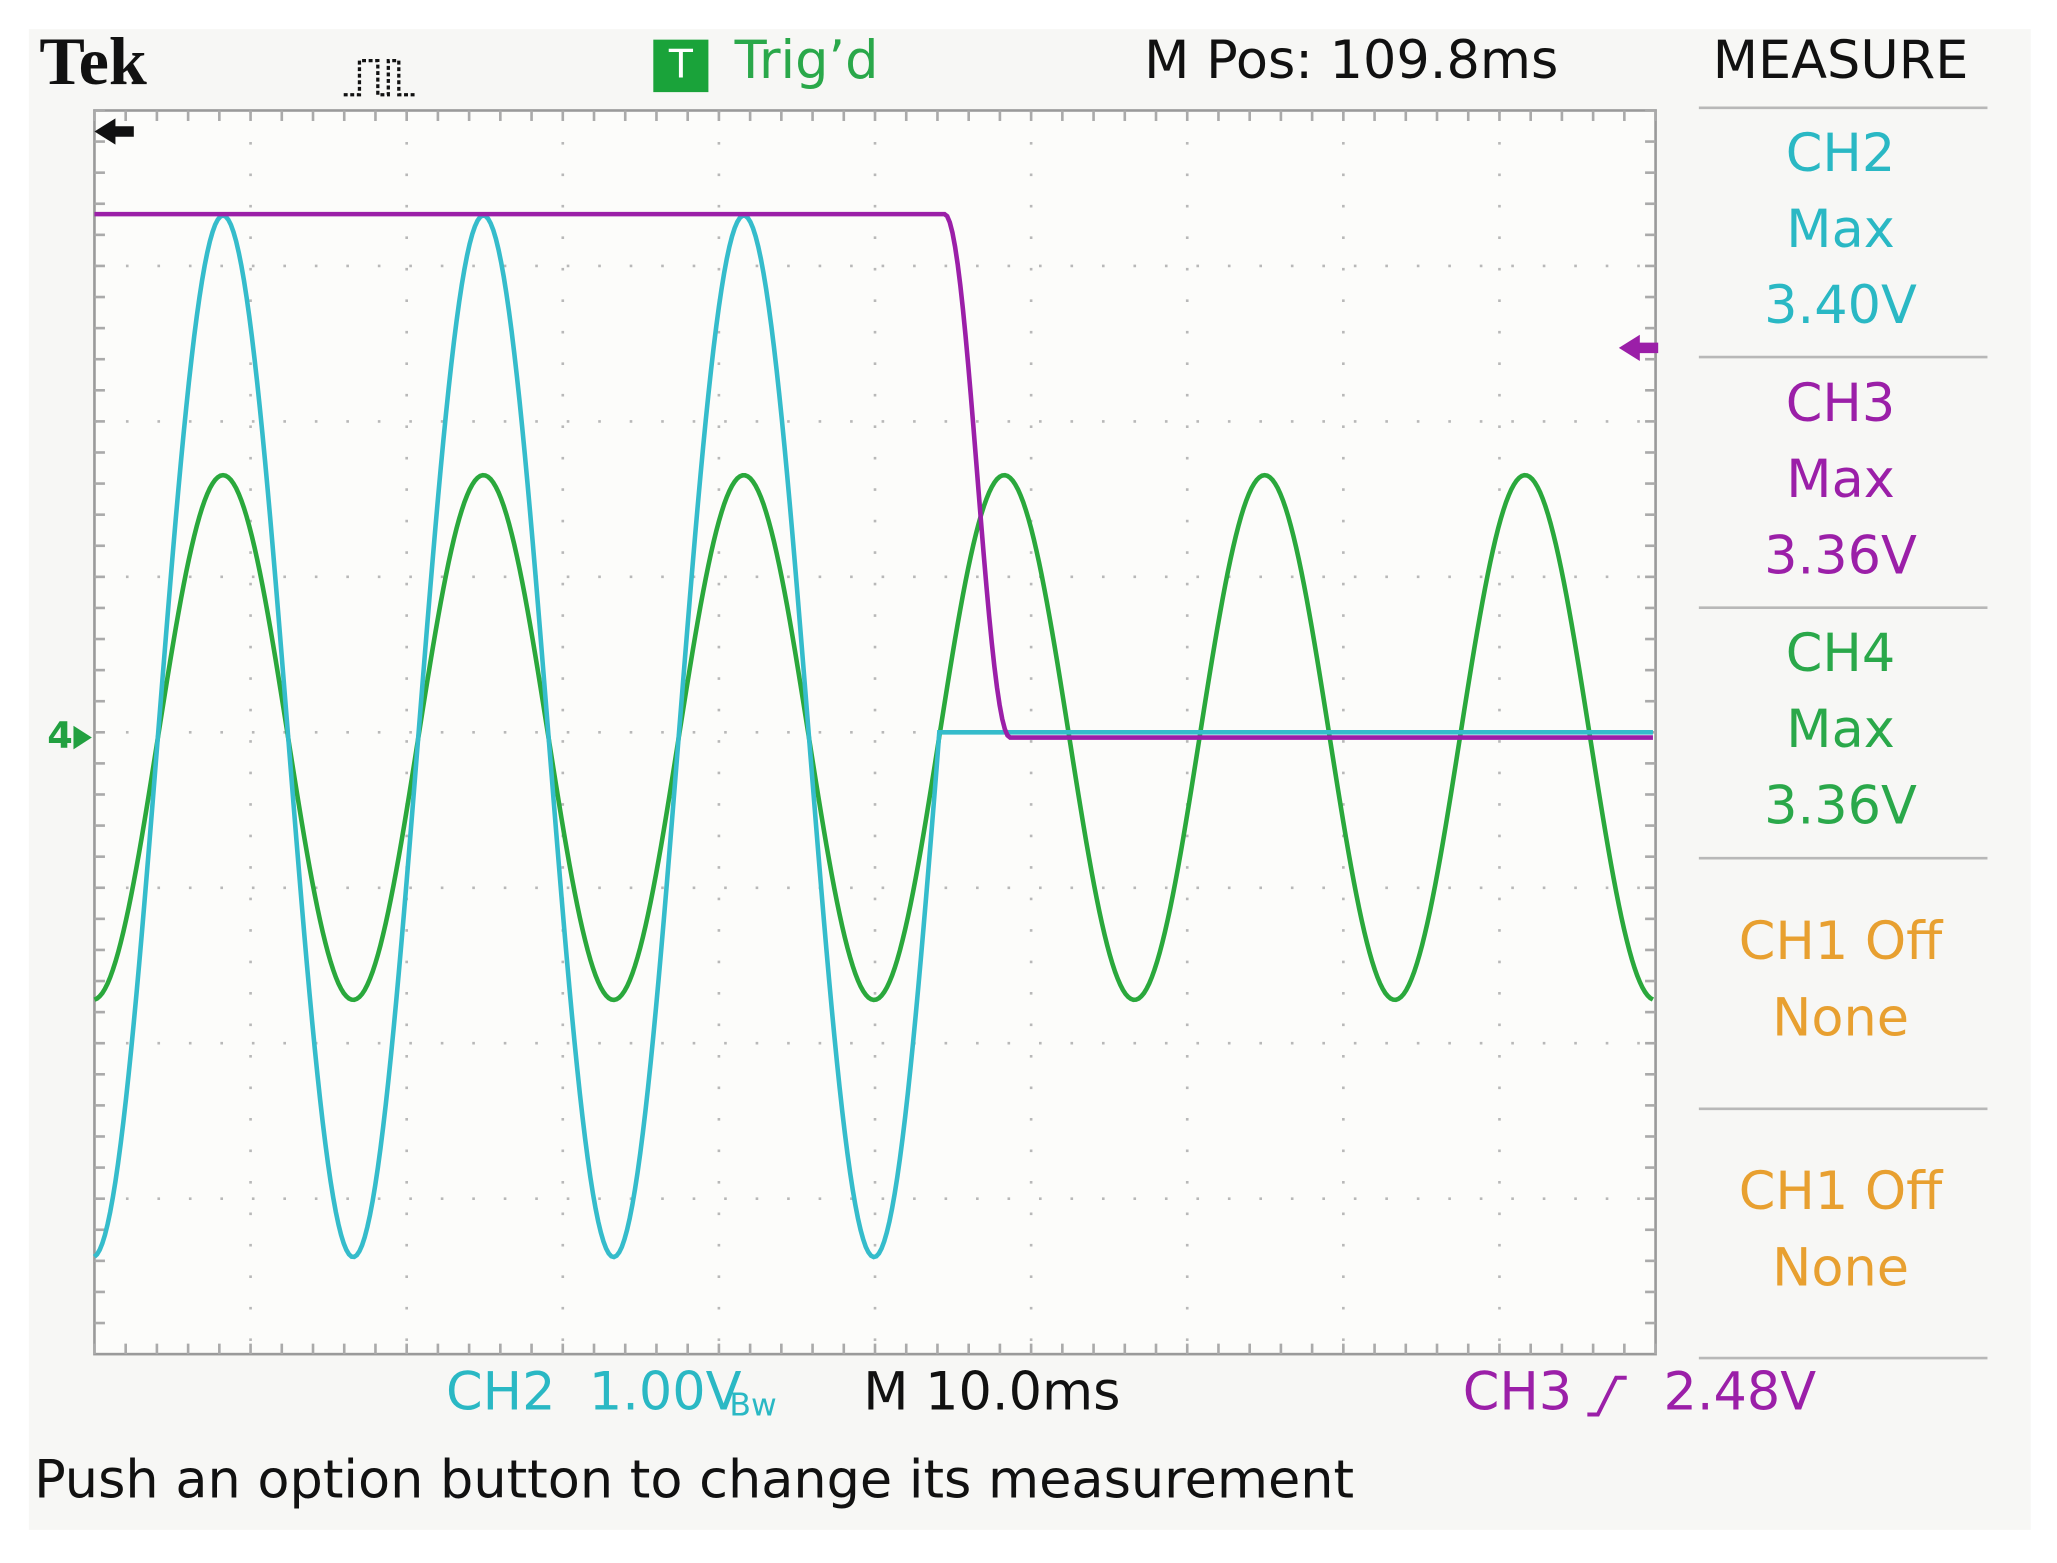 Image resolution: width=2057 pixels, height=1563 pixels. I want to click on acquire-icon, so click(379, 77).